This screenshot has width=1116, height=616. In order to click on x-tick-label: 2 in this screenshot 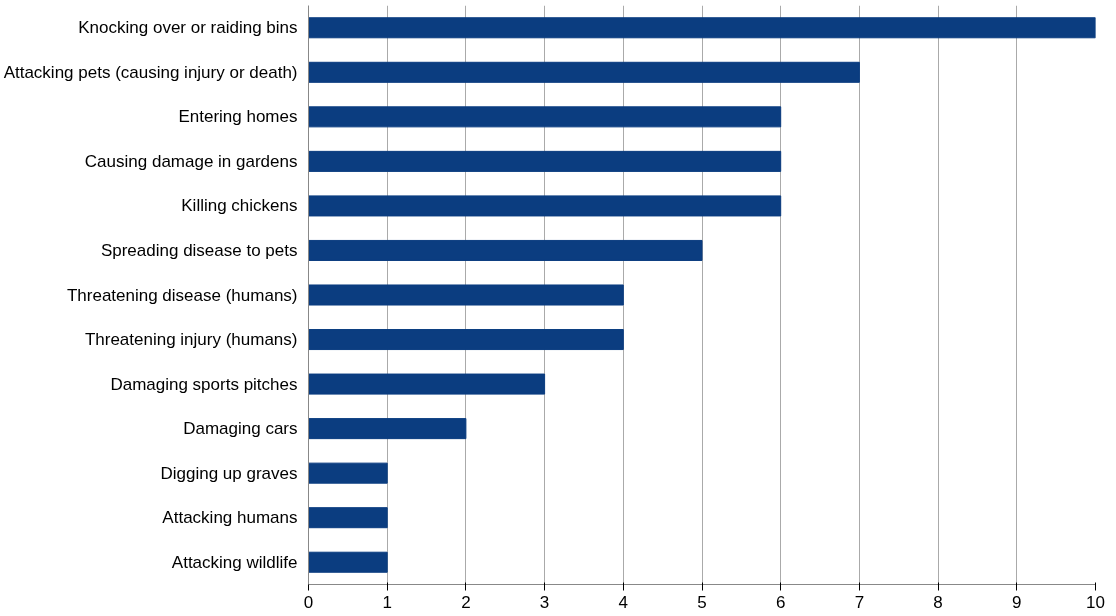, I will do `click(466, 602)`.